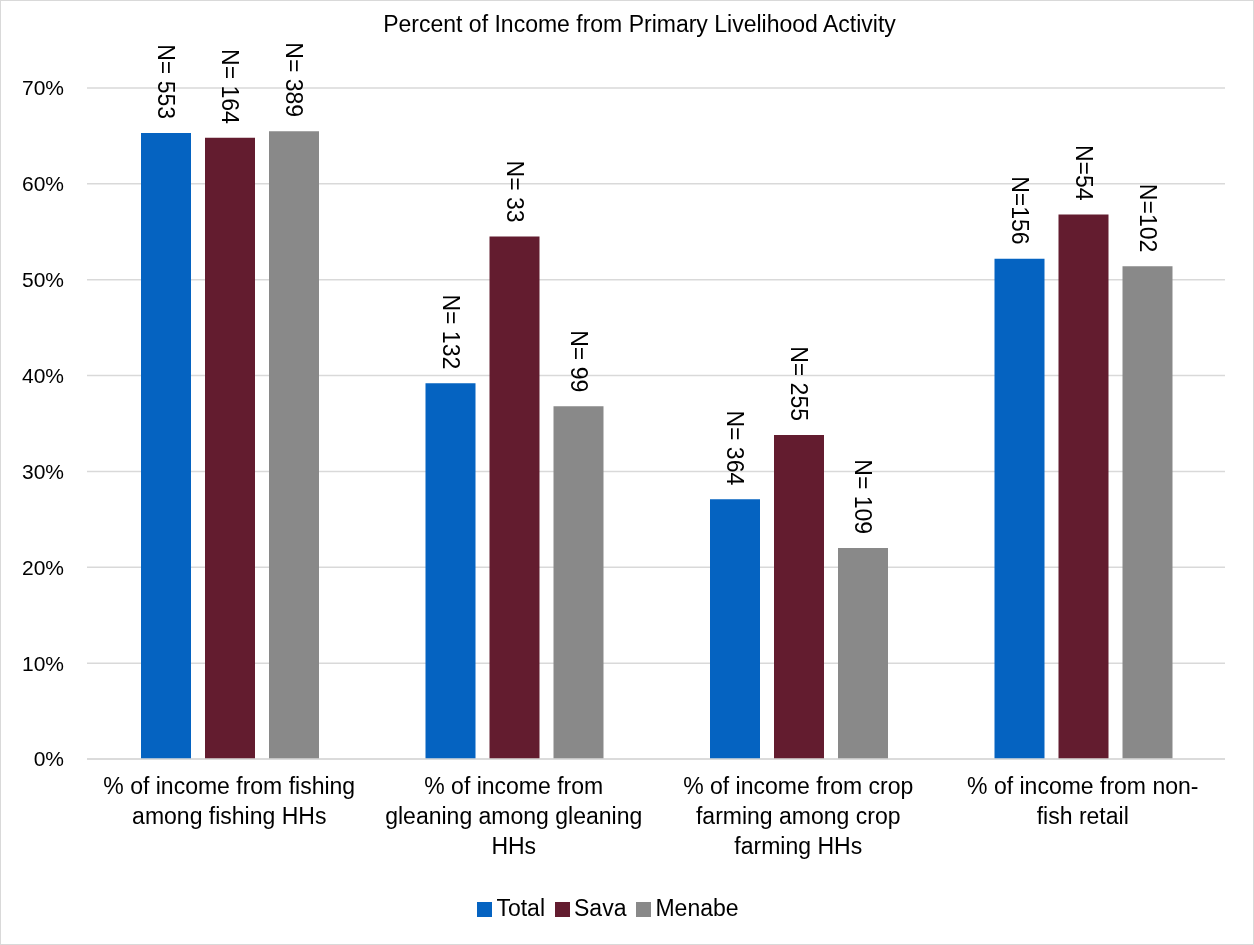 The height and width of the screenshot is (945, 1254). I want to click on annotation: N= 389, so click(294, 80).